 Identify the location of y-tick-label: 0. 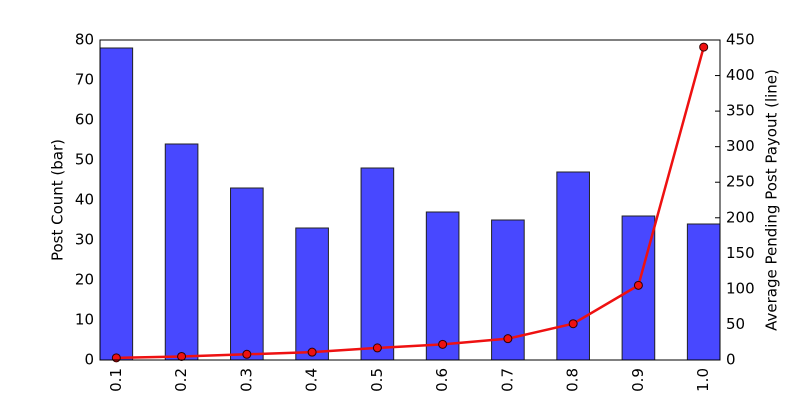
(89, 360).